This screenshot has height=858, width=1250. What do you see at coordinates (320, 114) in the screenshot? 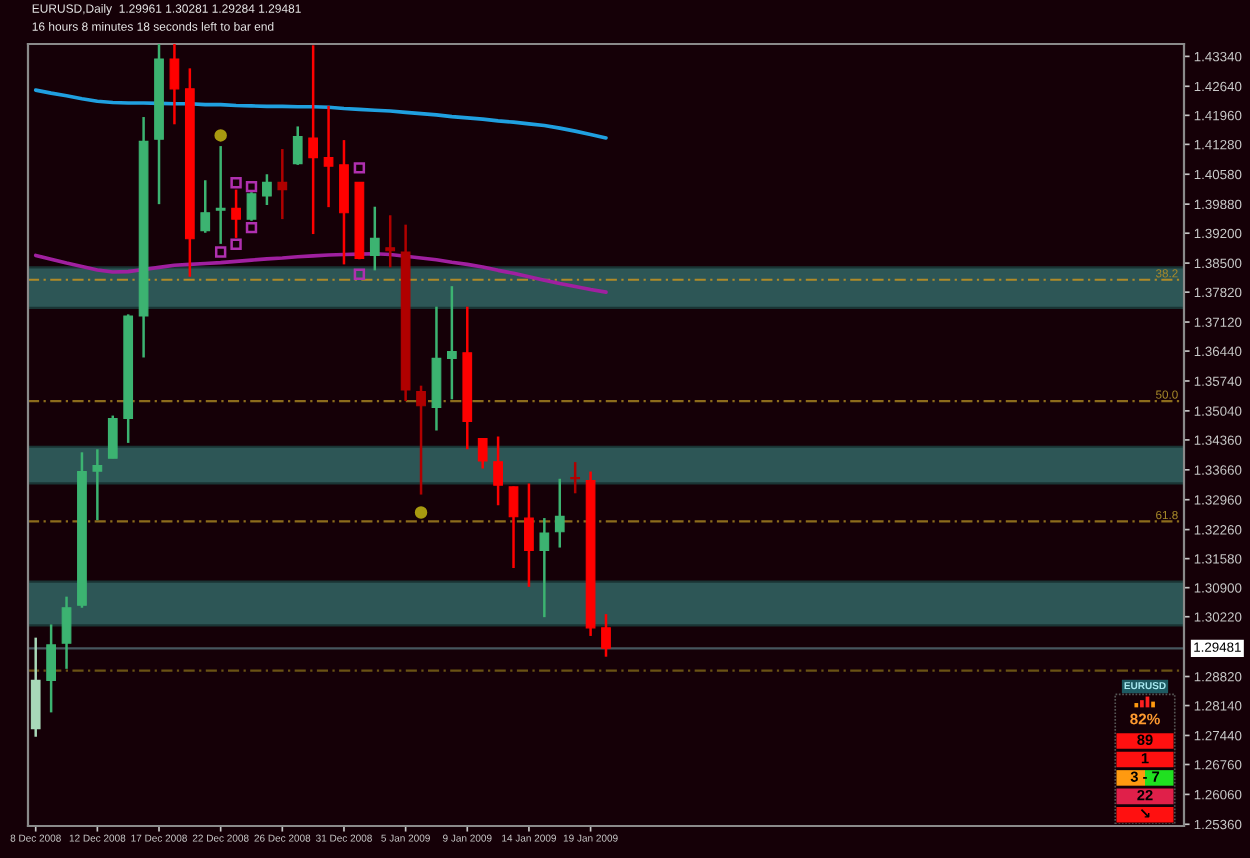
I see `line-series` at bounding box center [320, 114].